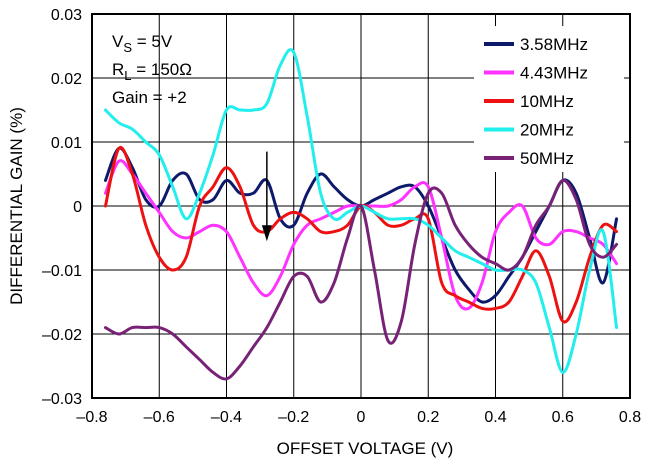 This screenshot has height=466, width=650. Describe the element at coordinates (91, 417) in the screenshot. I see `x-tick-label: –0.8` at that location.